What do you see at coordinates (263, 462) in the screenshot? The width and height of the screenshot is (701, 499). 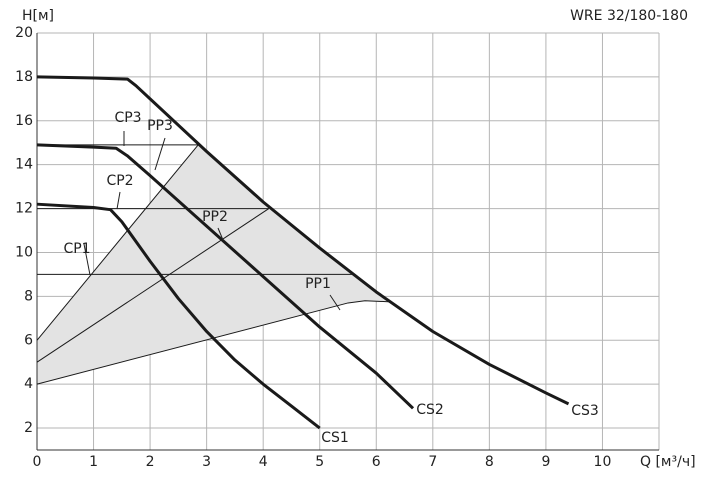 I see `x-tick-label: 4` at bounding box center [263, 462].